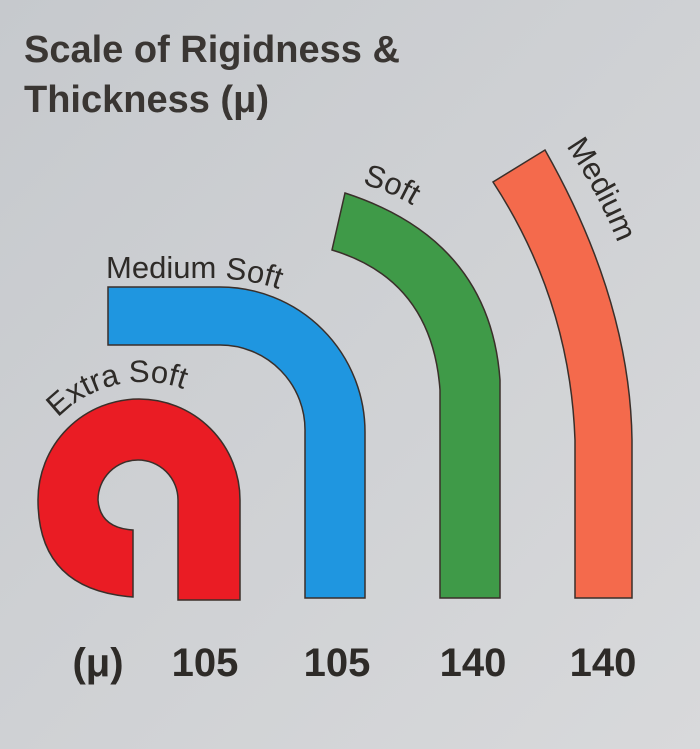  What do you see at coordinates (139, 499) in the screenshot?
I see `extra-soft-band` at bounding box center [139, 499].